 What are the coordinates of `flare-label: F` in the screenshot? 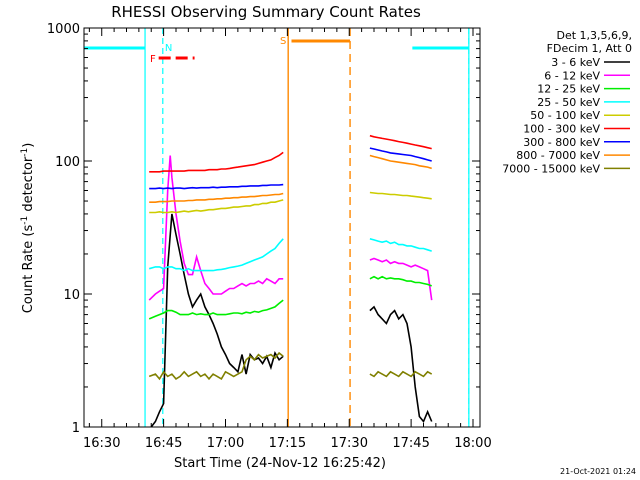 It's located at (153, 59).